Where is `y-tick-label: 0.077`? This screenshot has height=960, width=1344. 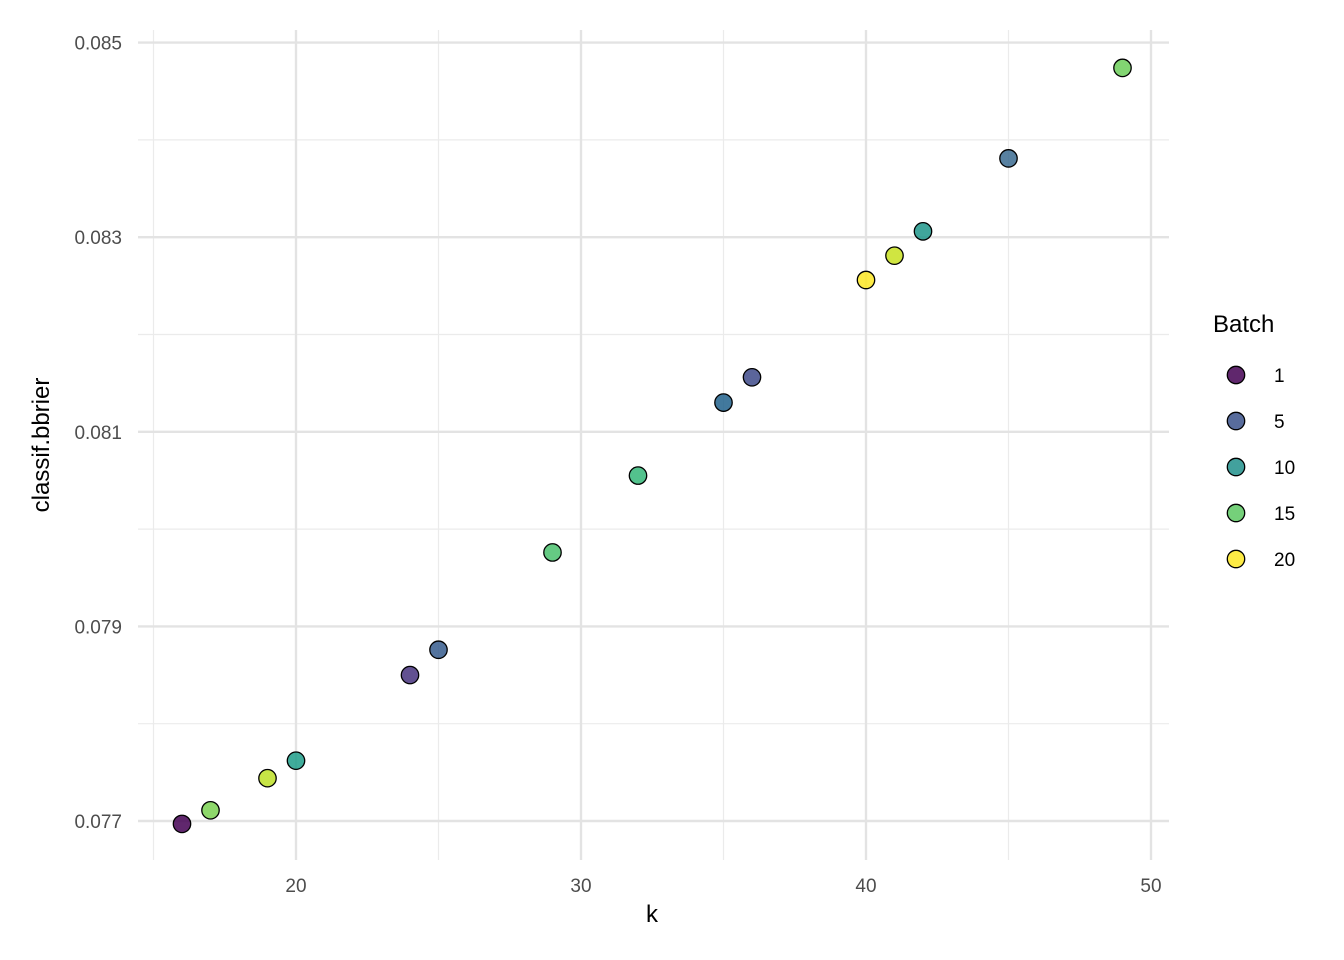 y-tick-label: 0.077 is located at coordinates (98, 822).